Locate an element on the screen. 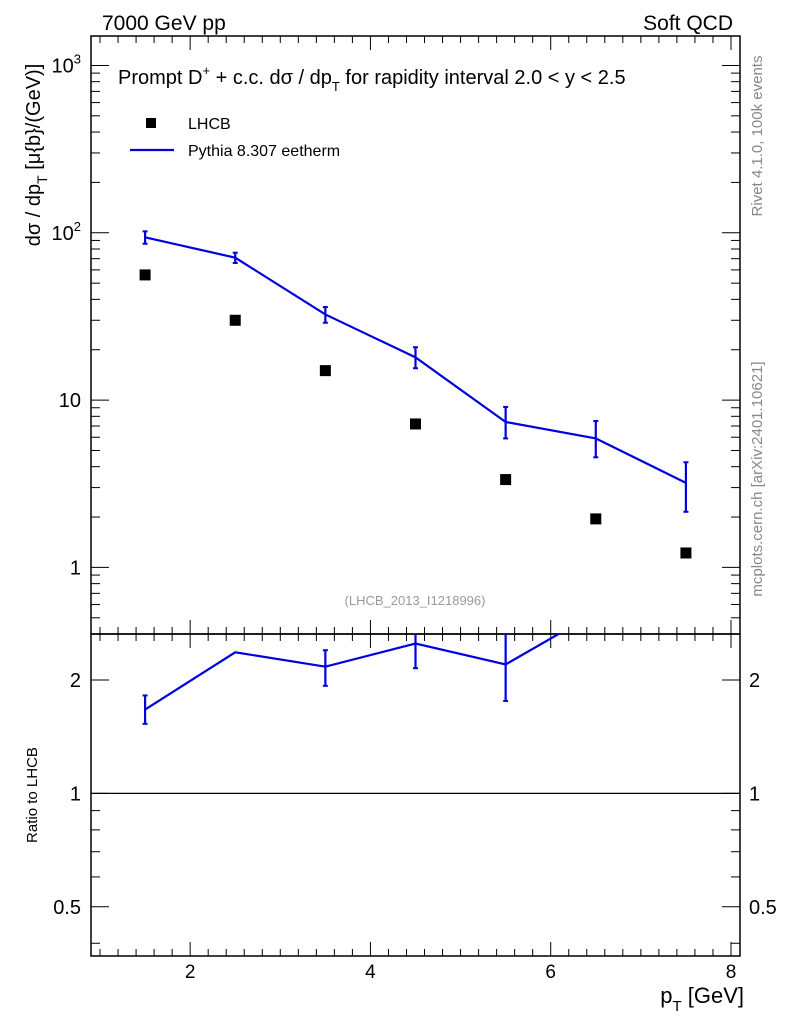 This screenshot has width=786, height=1024. header-beam-energy: 7000 GeV pp is located at coordinates (164, 23).